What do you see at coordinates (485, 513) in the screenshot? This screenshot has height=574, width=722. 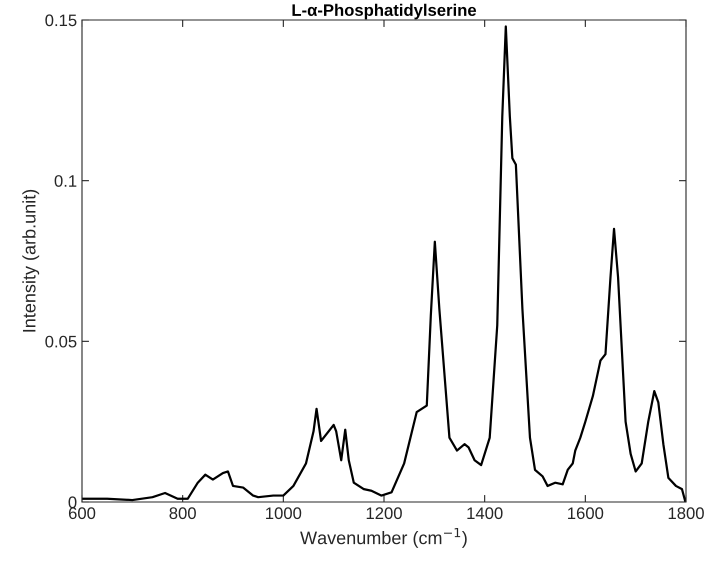 I see `x-tick-label: 1400` at bounding box center [485, 513].